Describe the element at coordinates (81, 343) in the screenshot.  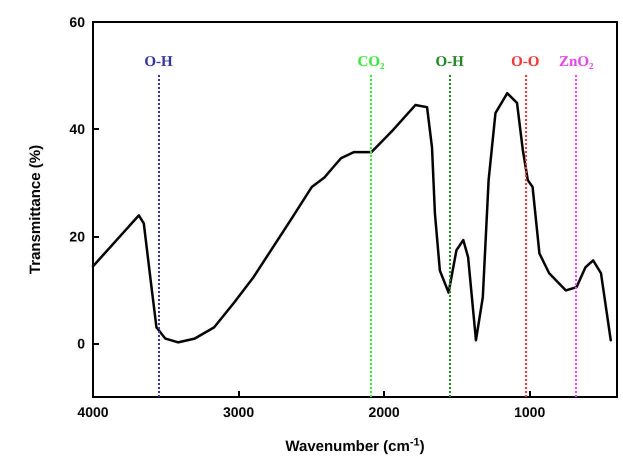
I see `y-tick-label: 0` at that location.